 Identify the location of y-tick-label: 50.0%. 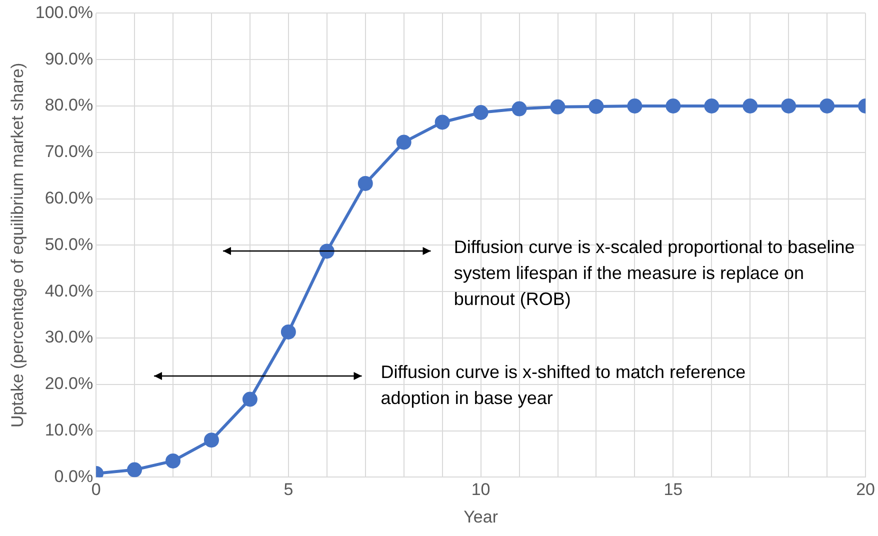
(69, 244).